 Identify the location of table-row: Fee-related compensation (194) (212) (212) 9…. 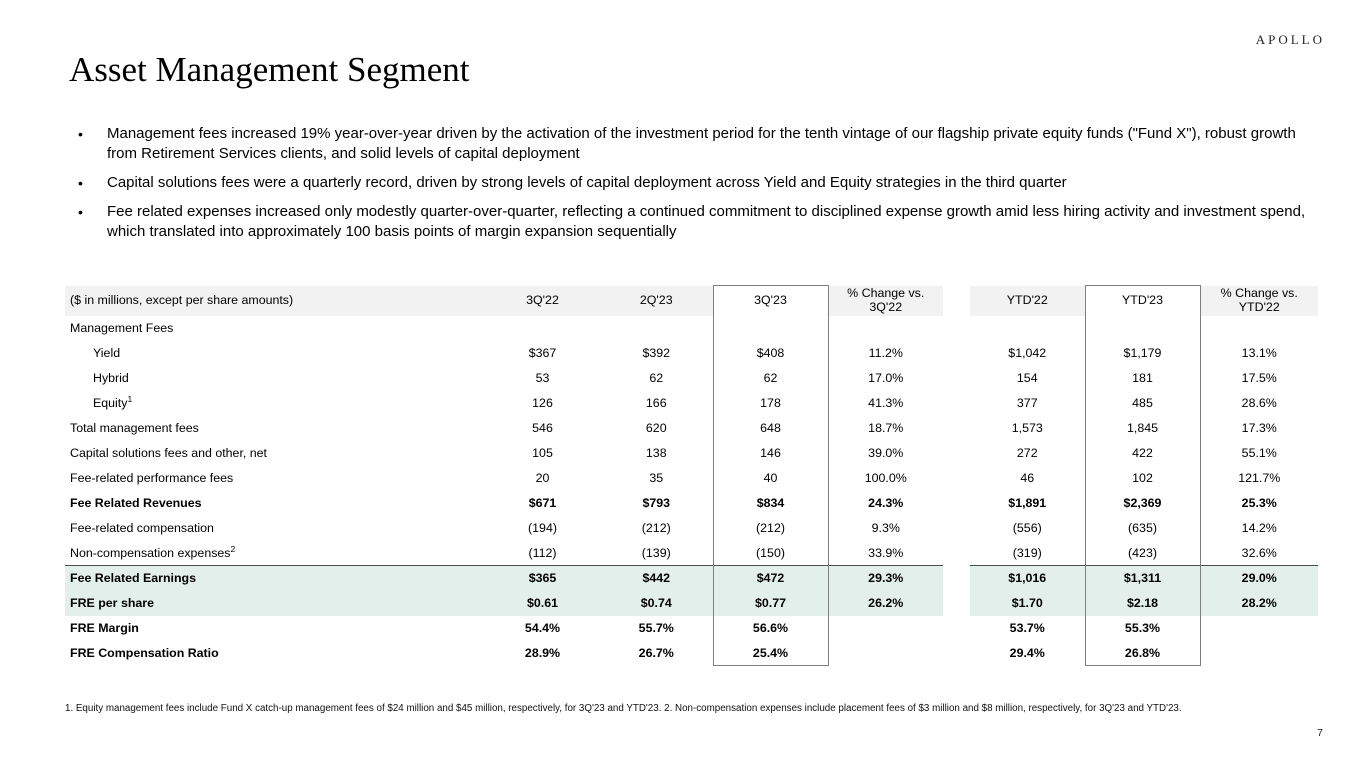
(691, 528).